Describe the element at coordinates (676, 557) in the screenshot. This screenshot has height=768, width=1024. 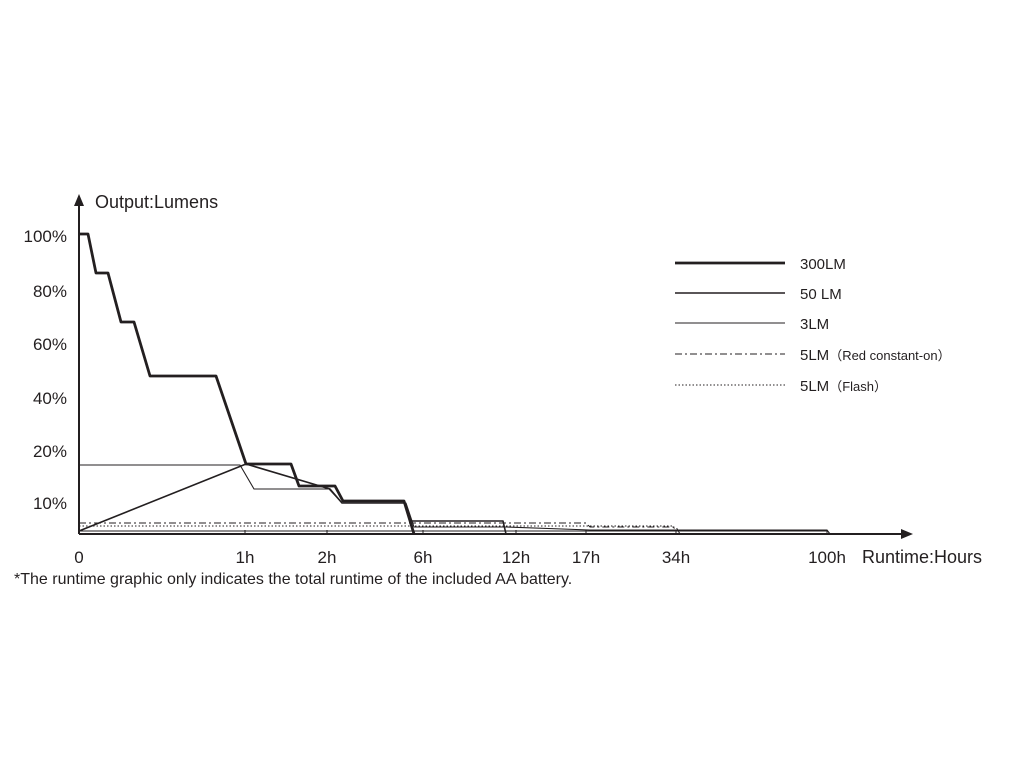
I see `x-tick-label: 34h` at that location.